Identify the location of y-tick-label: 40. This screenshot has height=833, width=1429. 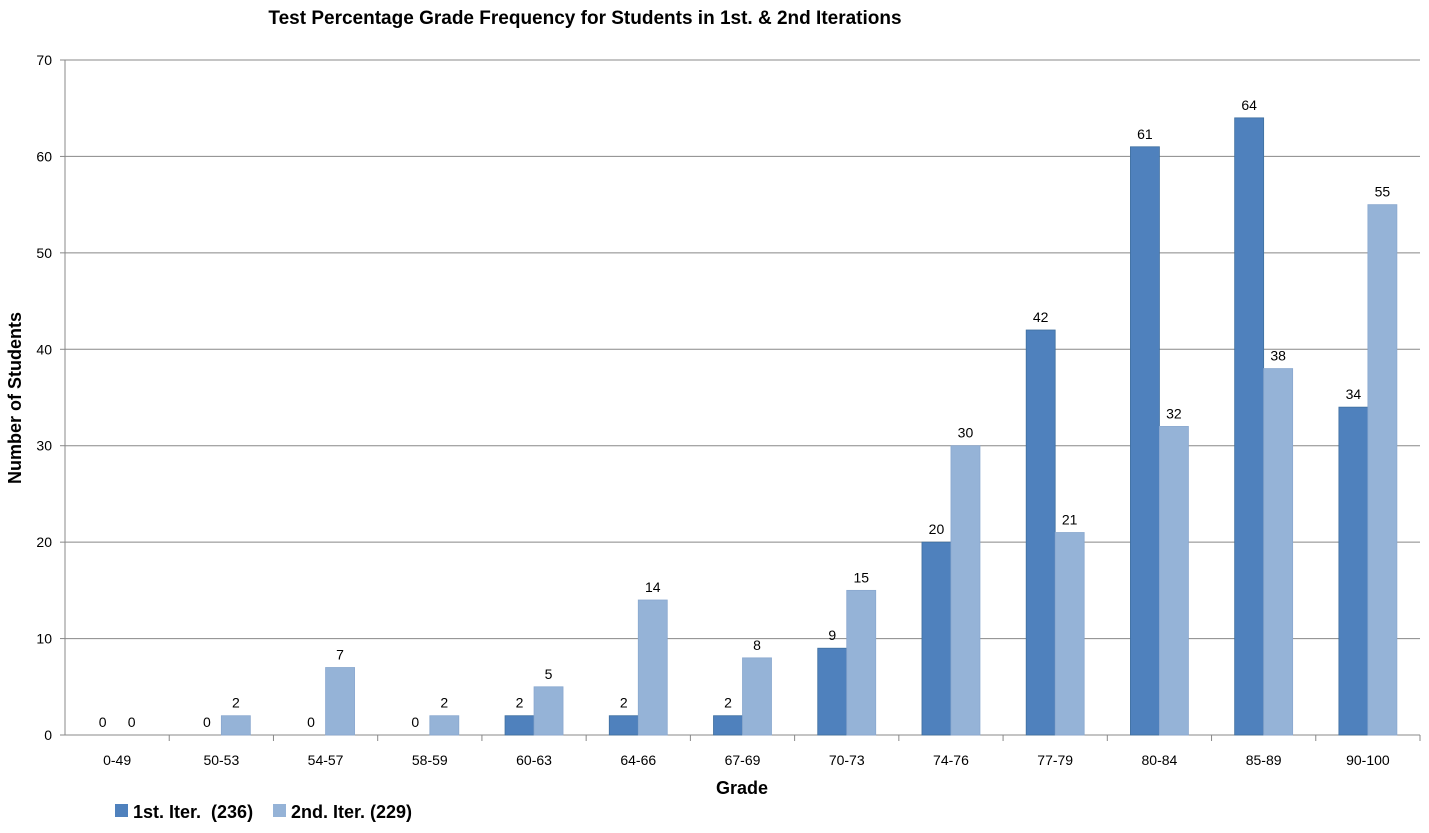
(44, 349).